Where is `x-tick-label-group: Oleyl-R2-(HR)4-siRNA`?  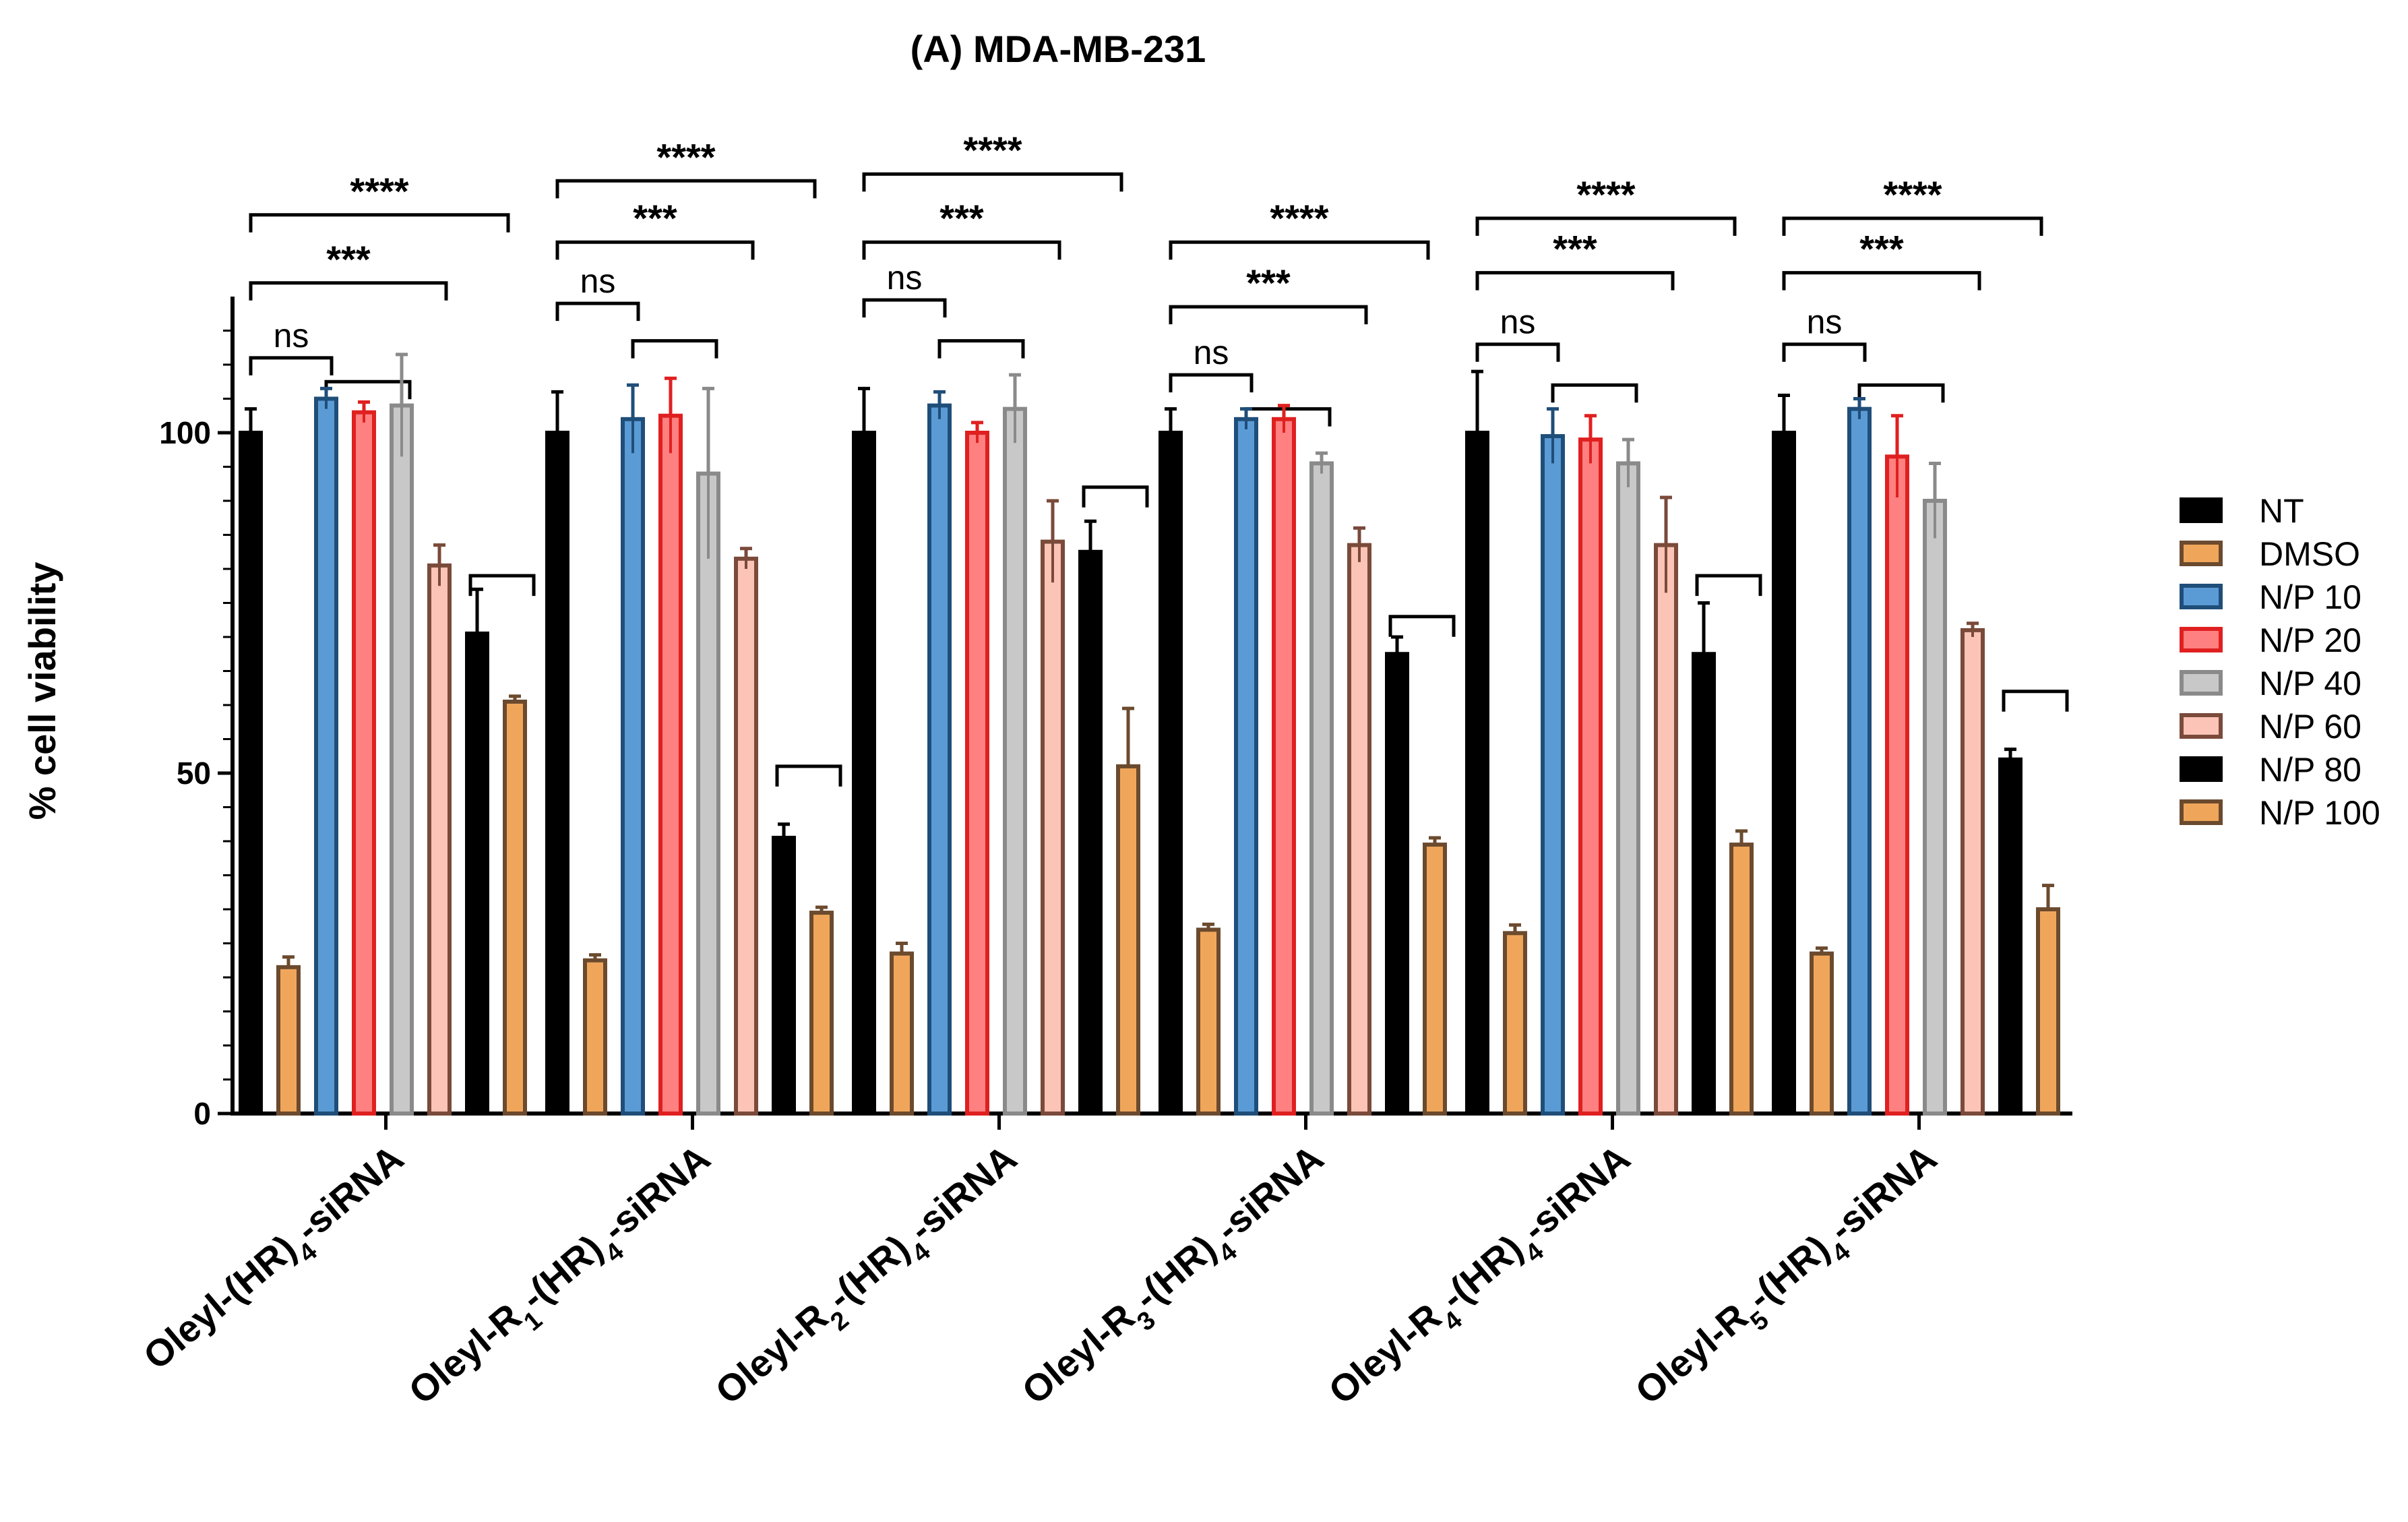
x-tick-label-group: Oleyl-R2-(HR)4-siRNA is located at coordinates (865, 1274).